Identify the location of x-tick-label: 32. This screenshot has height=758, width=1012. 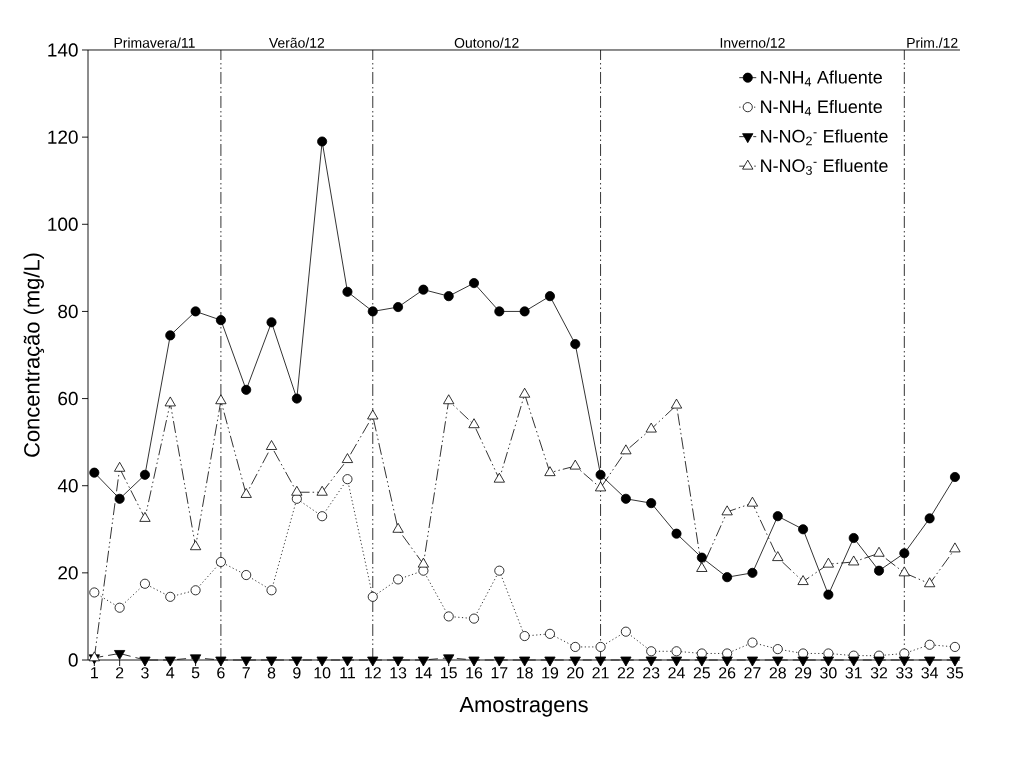
(879, 673).